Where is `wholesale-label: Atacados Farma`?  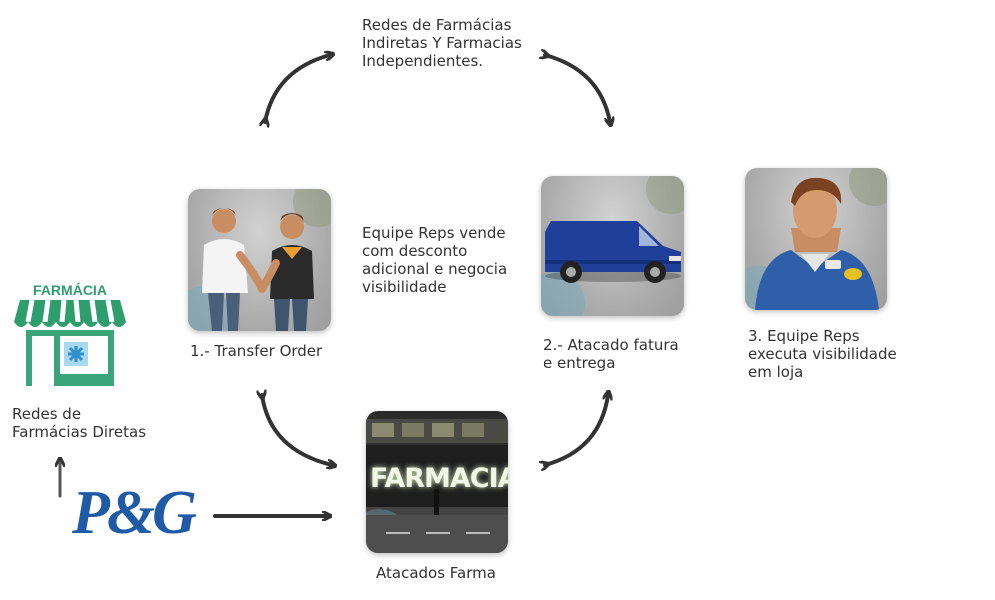
wholesale-label: Atacados Farma is located at coordinates (436, 573).